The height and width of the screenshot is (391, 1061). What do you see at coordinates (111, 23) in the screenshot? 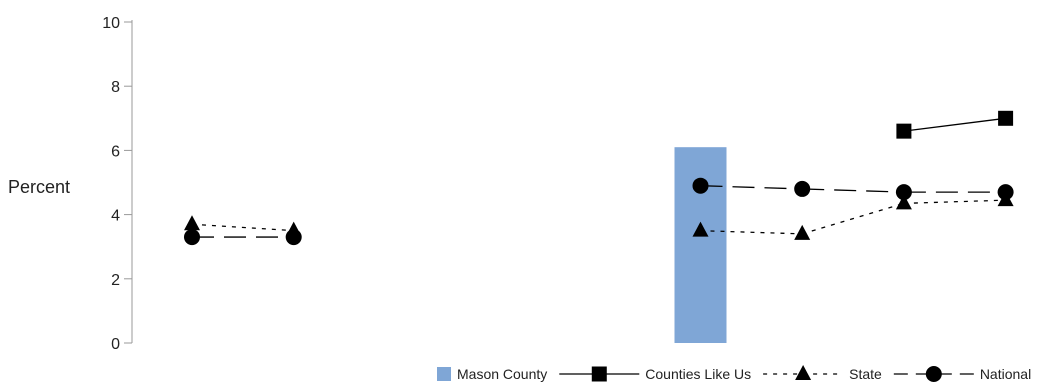
I see `y-tick-label: 10` at bounding box center [111, 23].